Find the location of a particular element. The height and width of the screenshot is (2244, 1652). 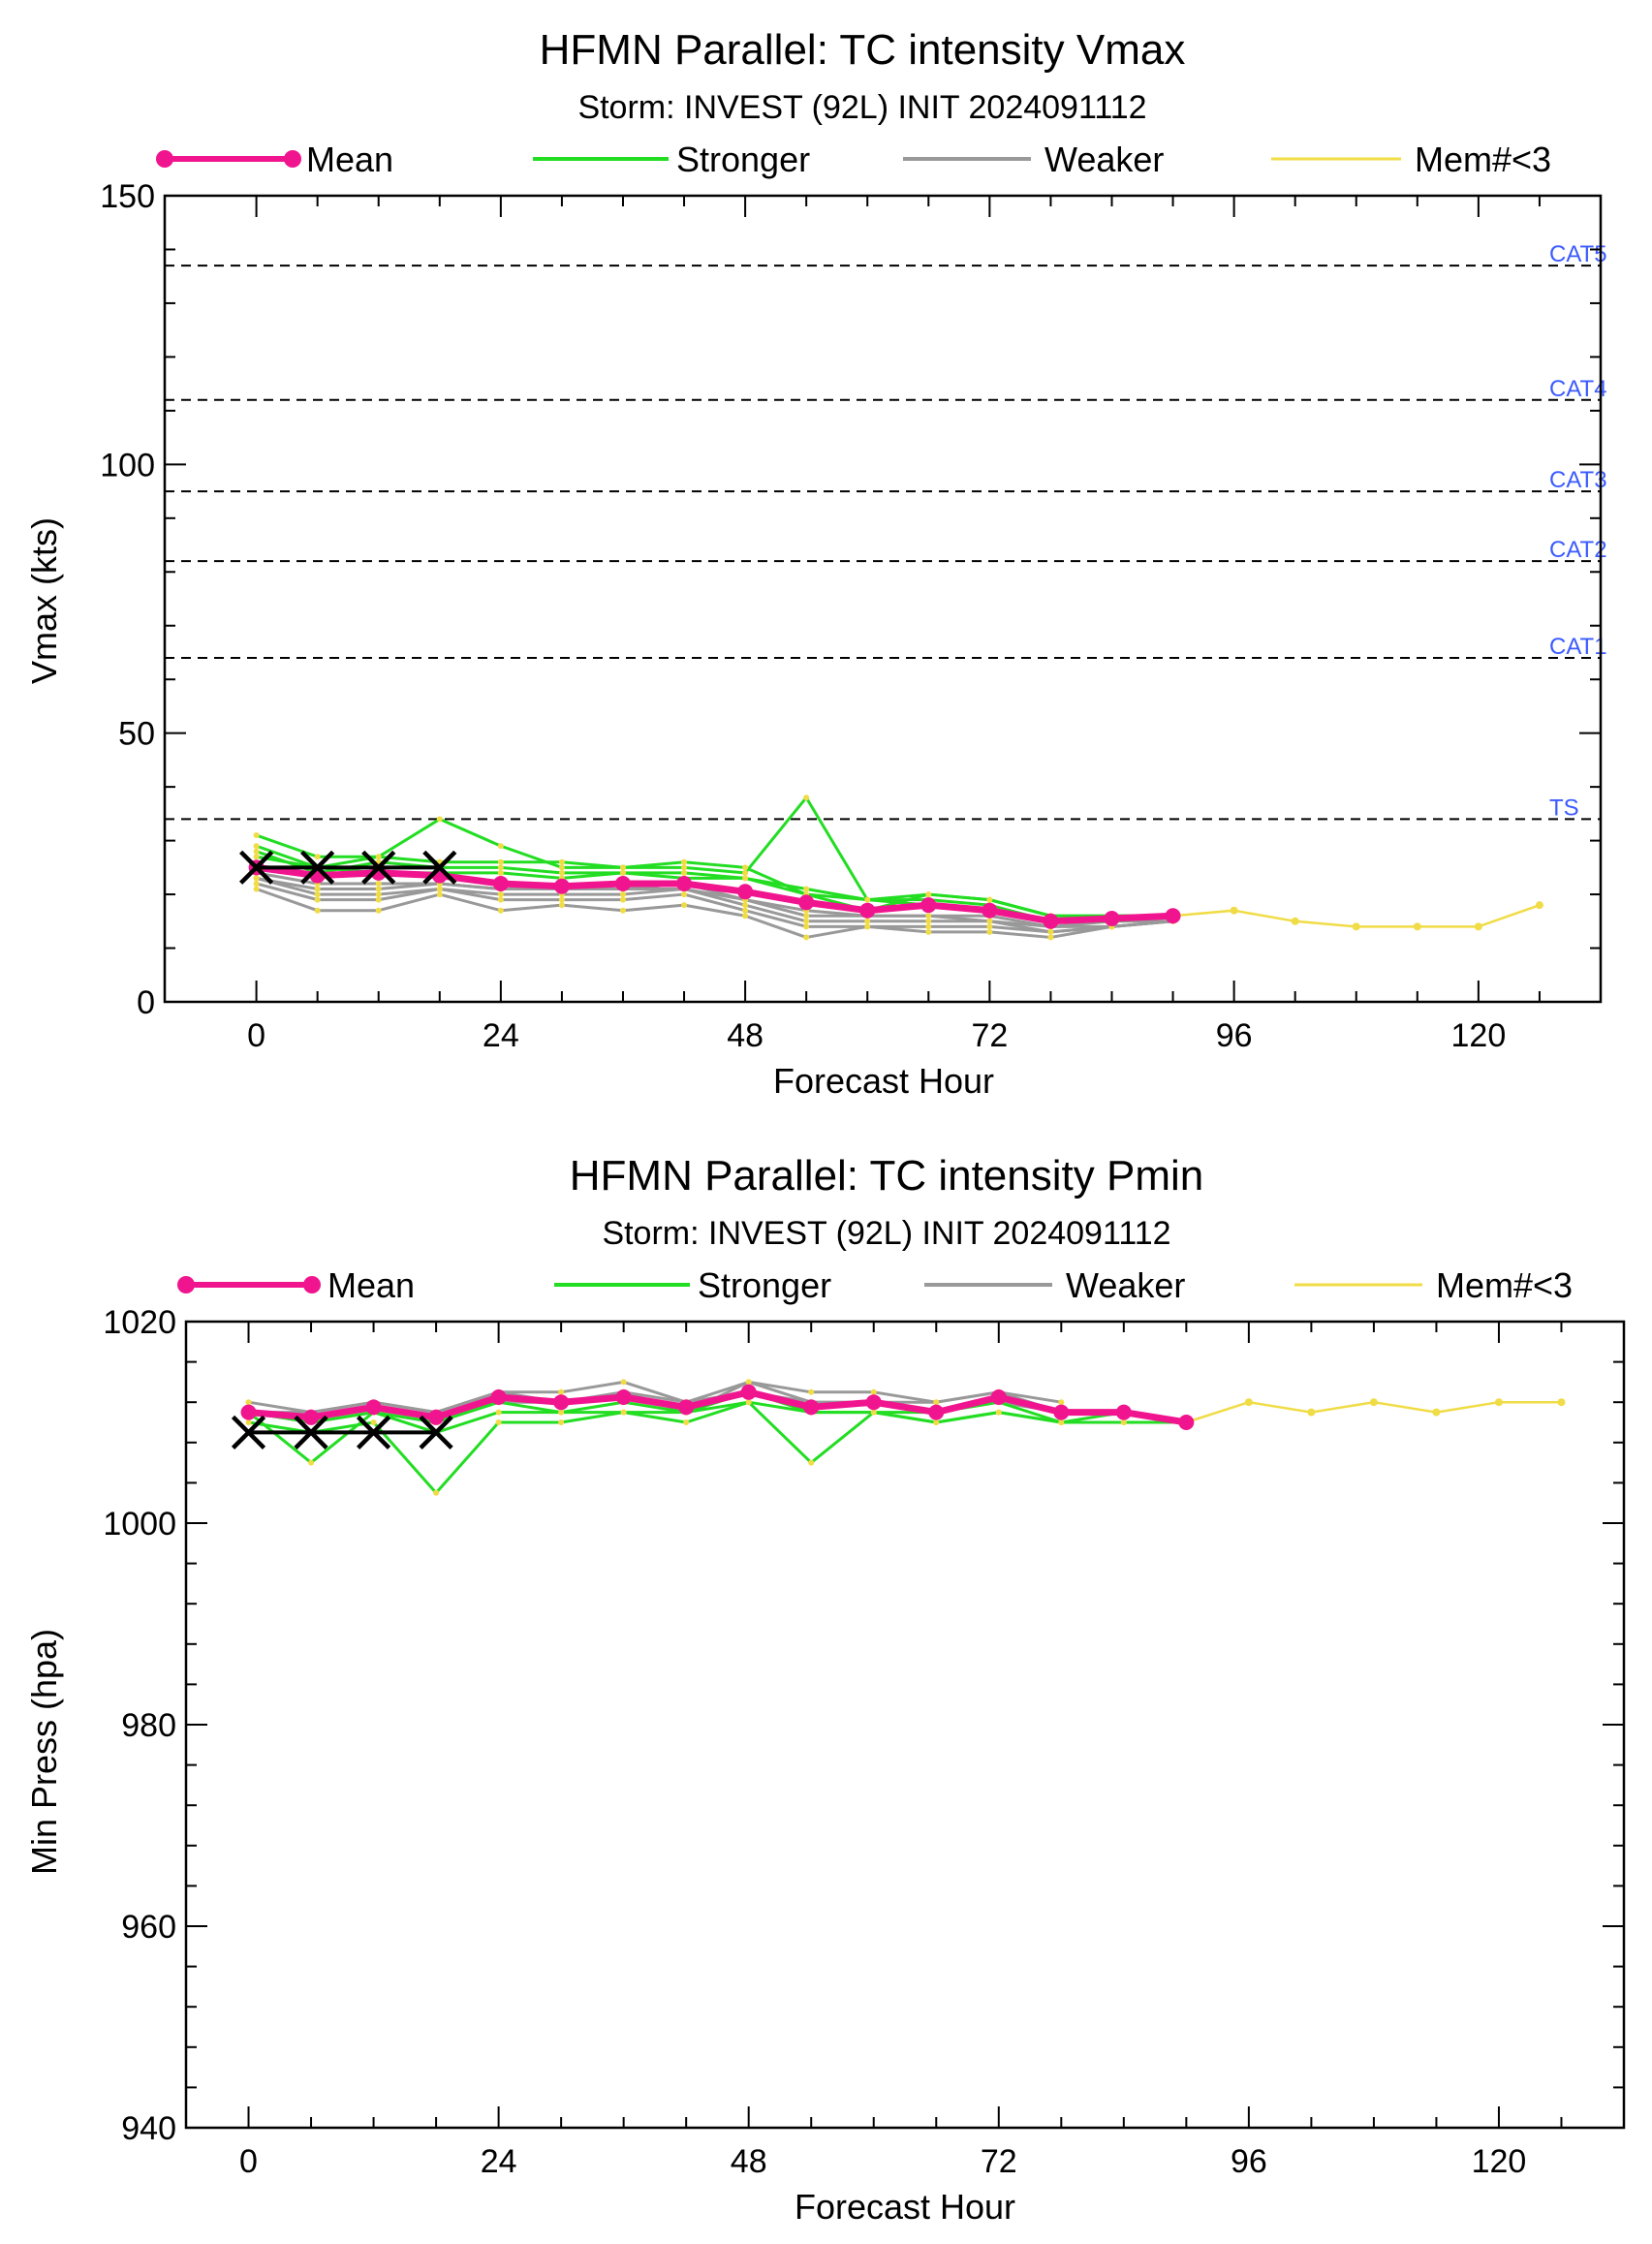

vmax-y-tick-label: 0 is located at coordinates (146, 1002).